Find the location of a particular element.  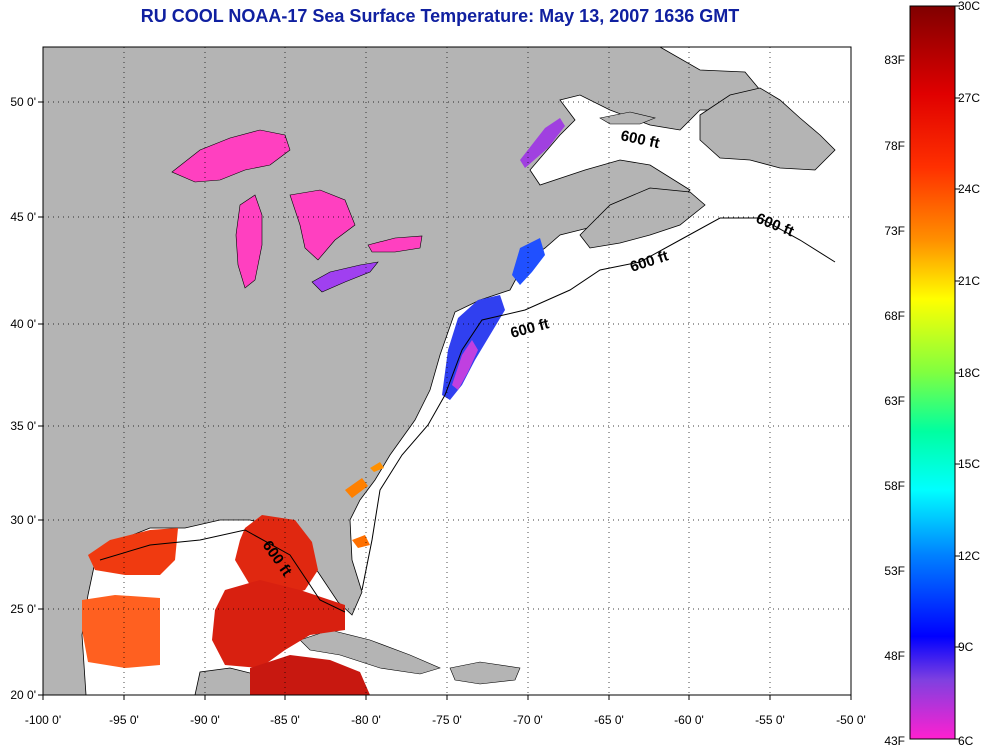

sst-caribbean is located at coordinates (310, 675).